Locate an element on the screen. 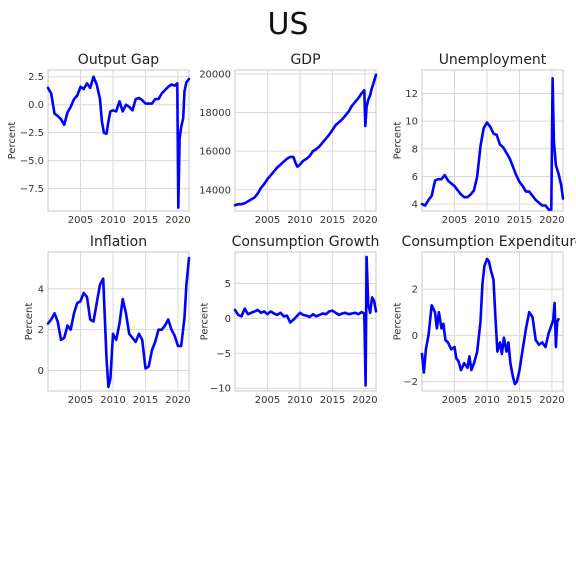  y-tick-label: 14000 is located at coordinates (215, 190).